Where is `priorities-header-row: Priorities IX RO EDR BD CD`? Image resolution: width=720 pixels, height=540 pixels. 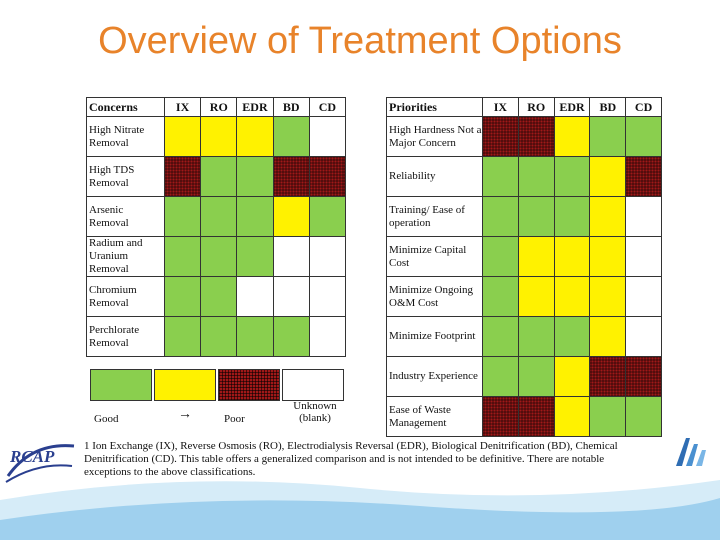 priorities-header-row: Priorities IX RO EDR BD CD is located at coordinates (524, 107).